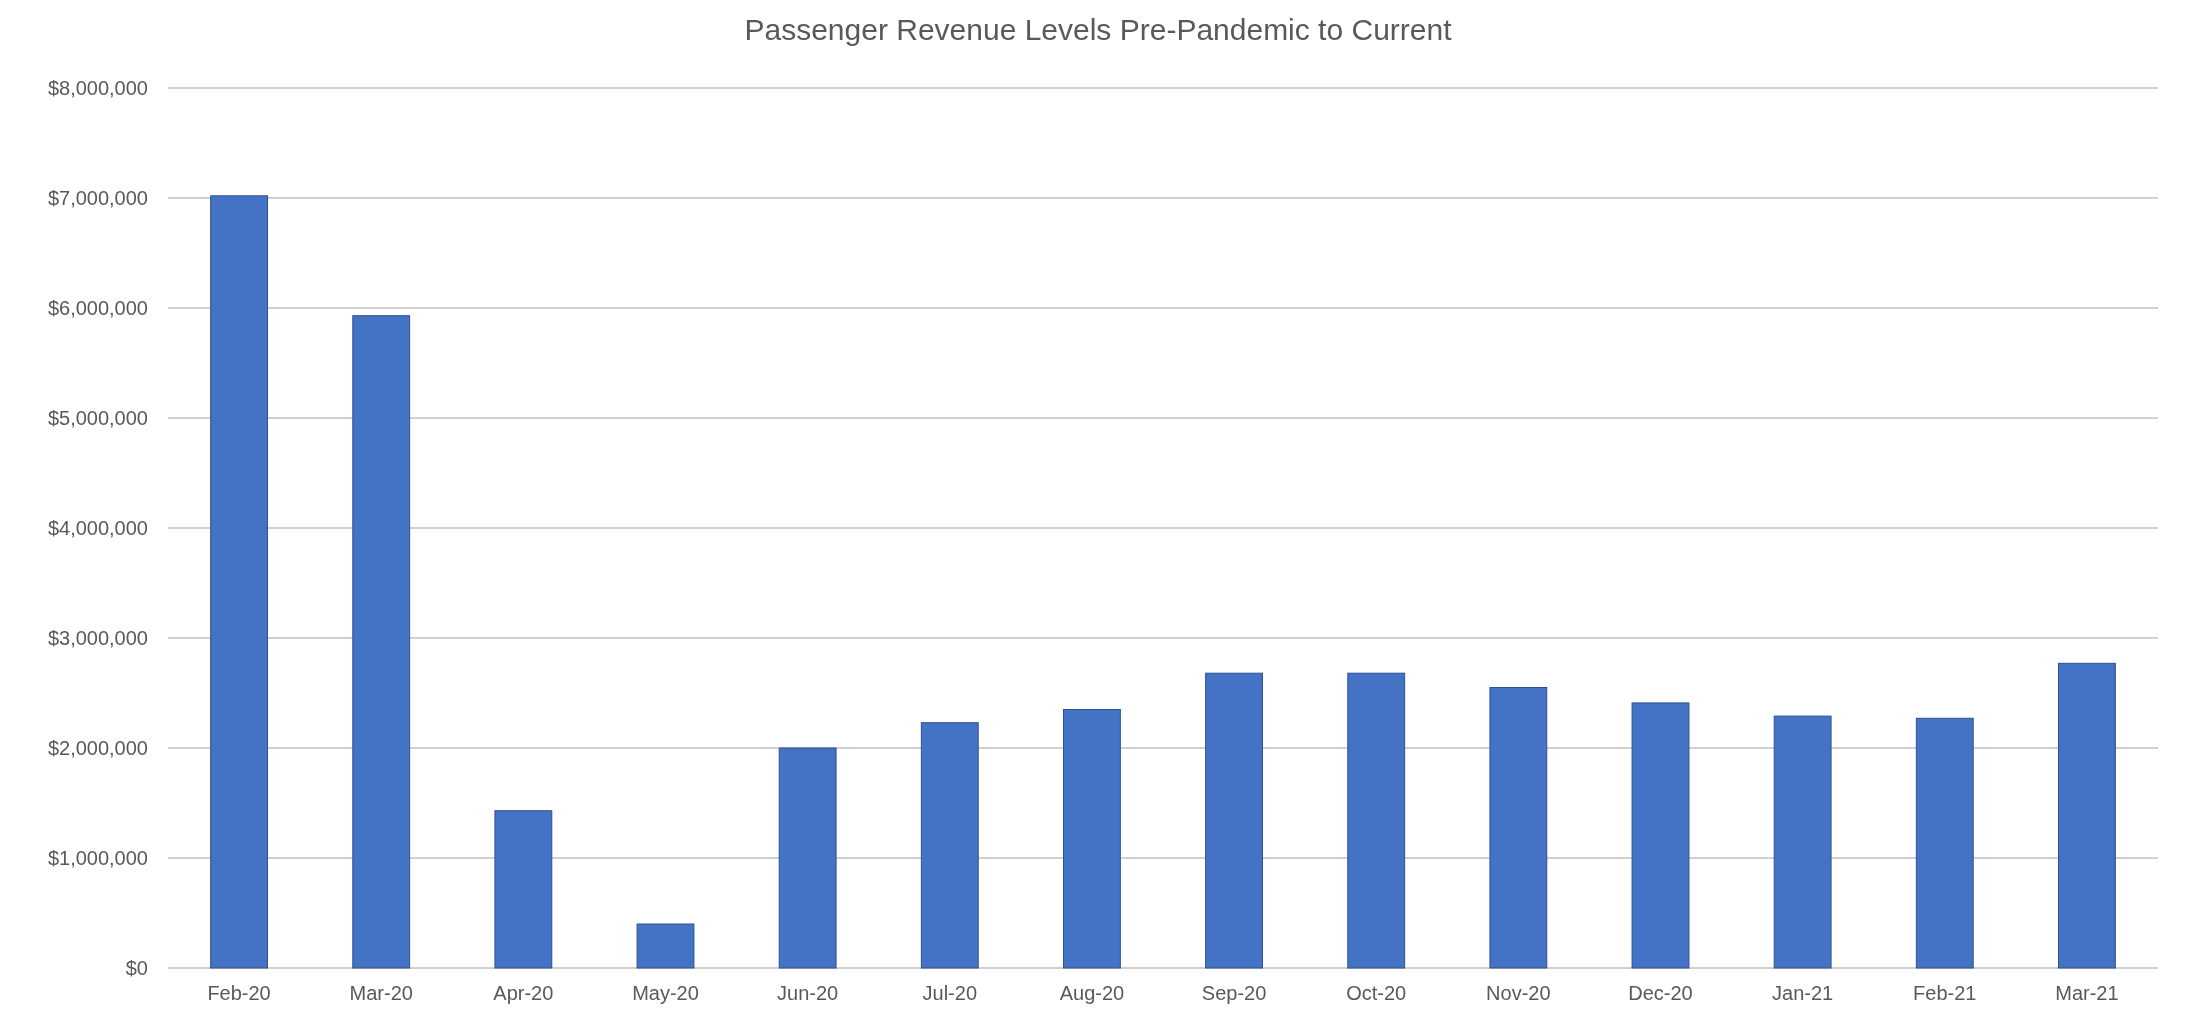 The height and width of the screenshot is (1035, 2200). Describe the element at coordinates (1092, 993) in the screenshot. I see `x-tick-label: Aug-20` at that location.